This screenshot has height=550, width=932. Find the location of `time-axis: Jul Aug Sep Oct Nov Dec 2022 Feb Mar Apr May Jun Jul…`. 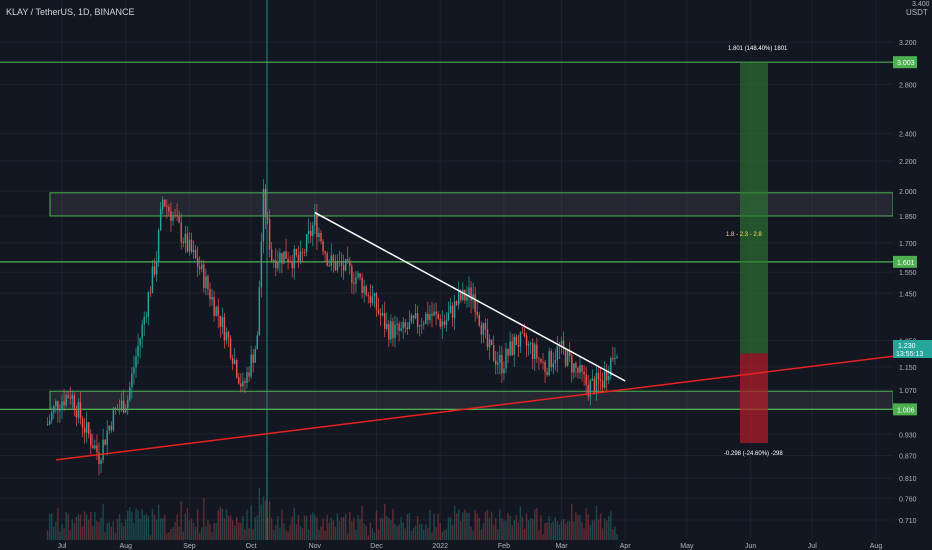

time-axis: Jul Aug Sep Oct Nov Dec 2022 Feb Mar Apr May Jun Jul… is located at coordinates (466, 545).